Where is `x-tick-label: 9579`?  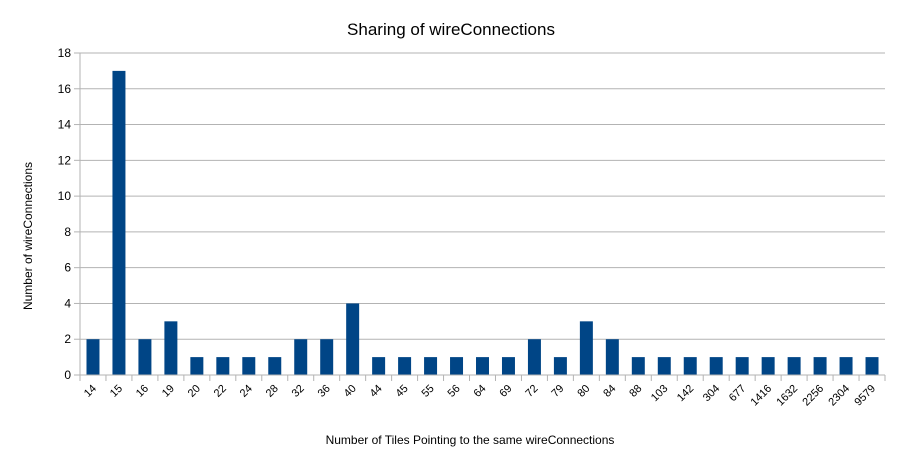 x-tick-label: 9579 is located at coordinates (865, 396).